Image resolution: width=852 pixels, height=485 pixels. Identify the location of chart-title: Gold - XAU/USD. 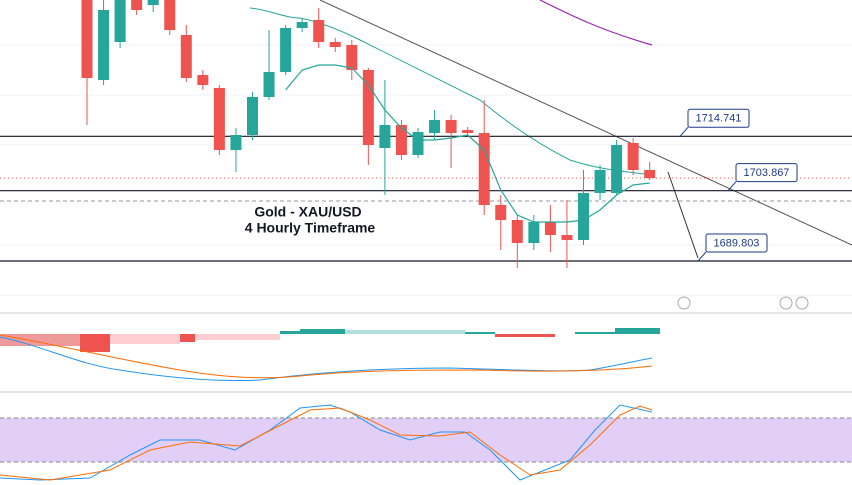
(307, 212).